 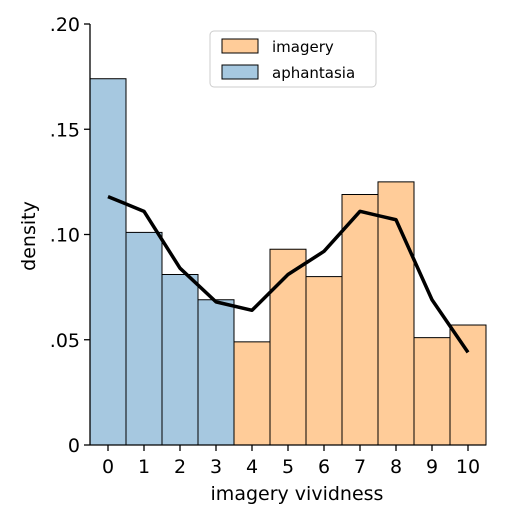 I want to click on legend-swatch-imagery, so click(x=240, y=46).